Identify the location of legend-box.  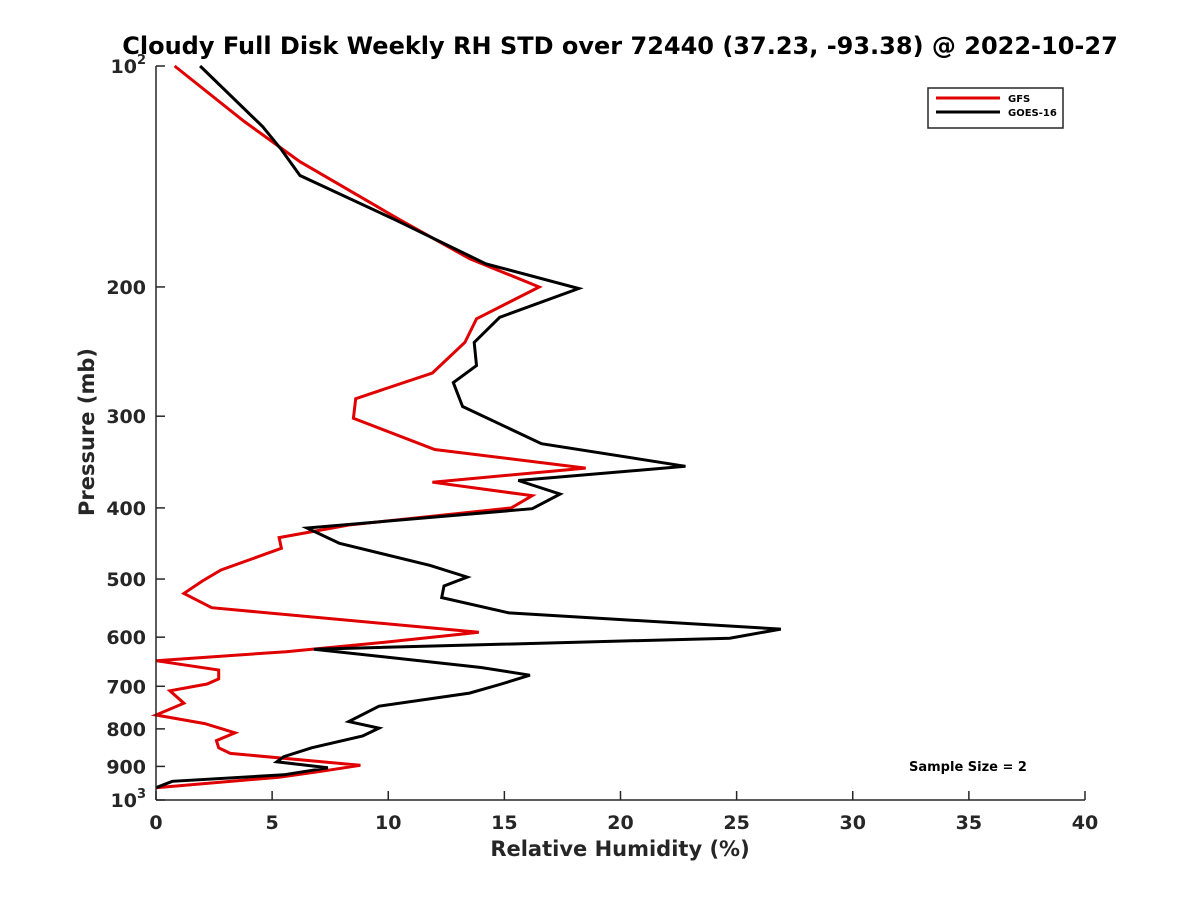
(995, 108).